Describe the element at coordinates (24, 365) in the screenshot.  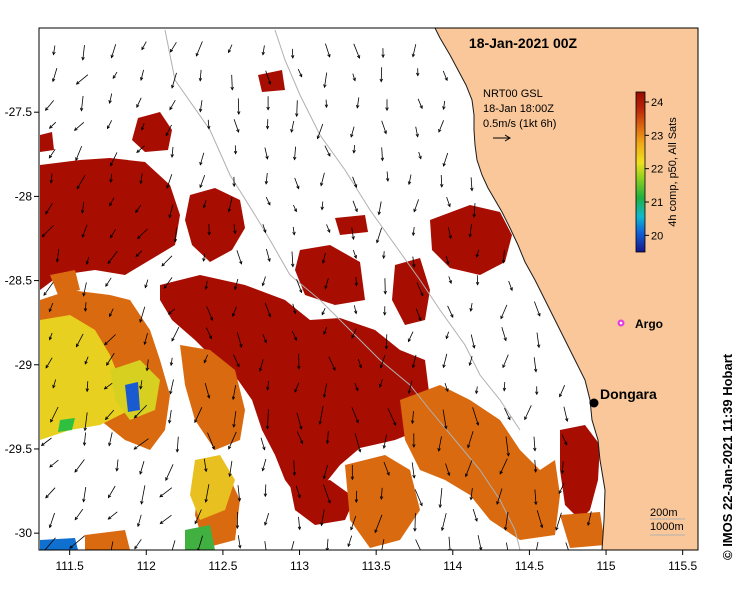
I see `y-tick-label: -29` at that location.